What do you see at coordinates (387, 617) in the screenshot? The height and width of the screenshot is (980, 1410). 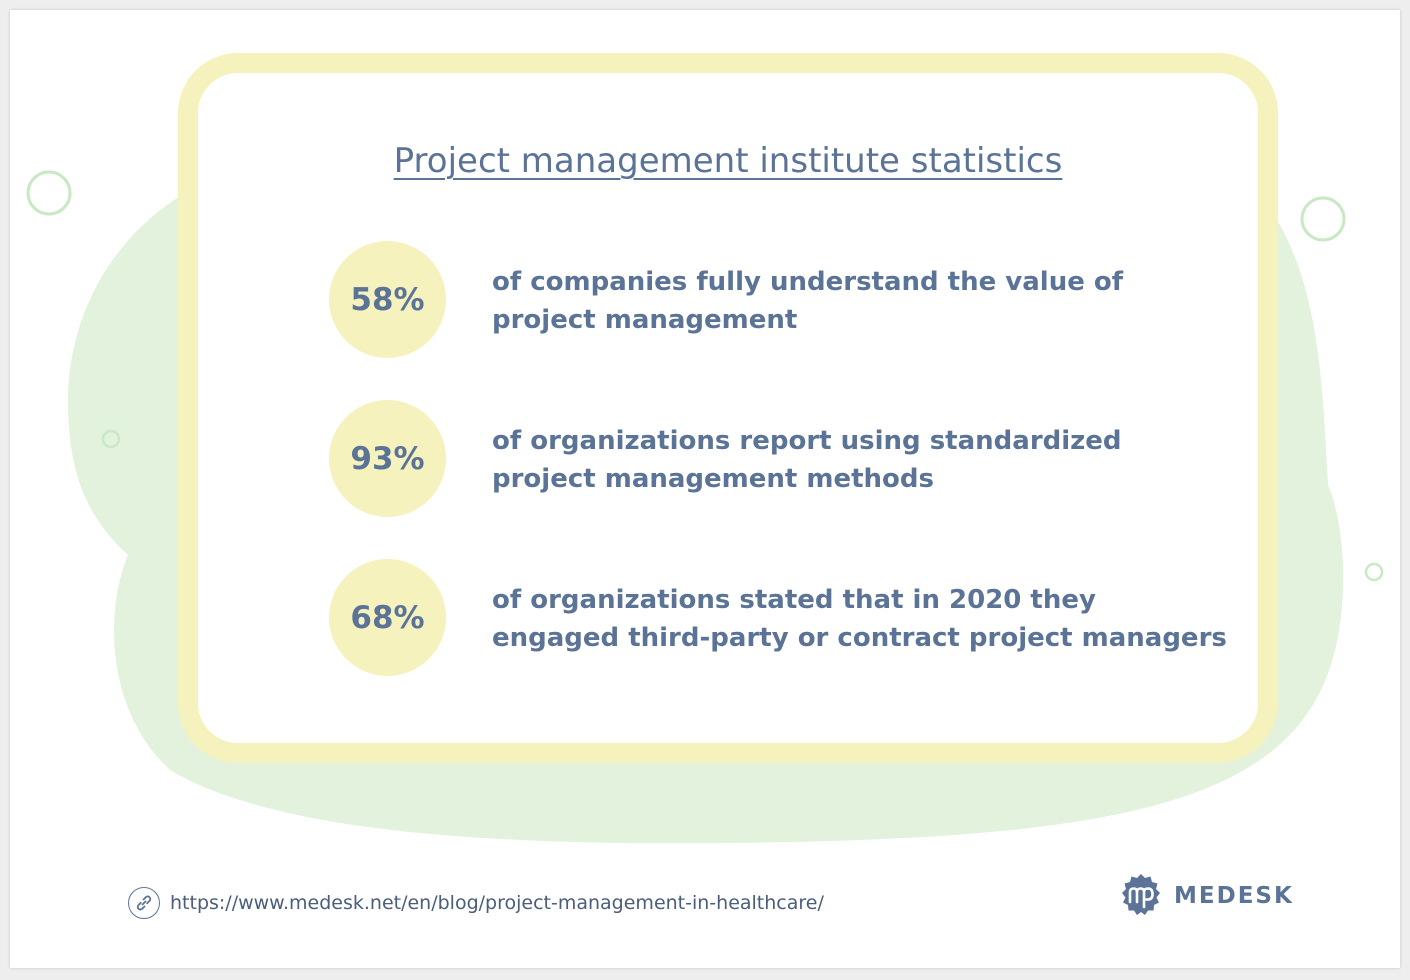 I see `stat-value-badge: 68%` at bounding box center [387, 617].